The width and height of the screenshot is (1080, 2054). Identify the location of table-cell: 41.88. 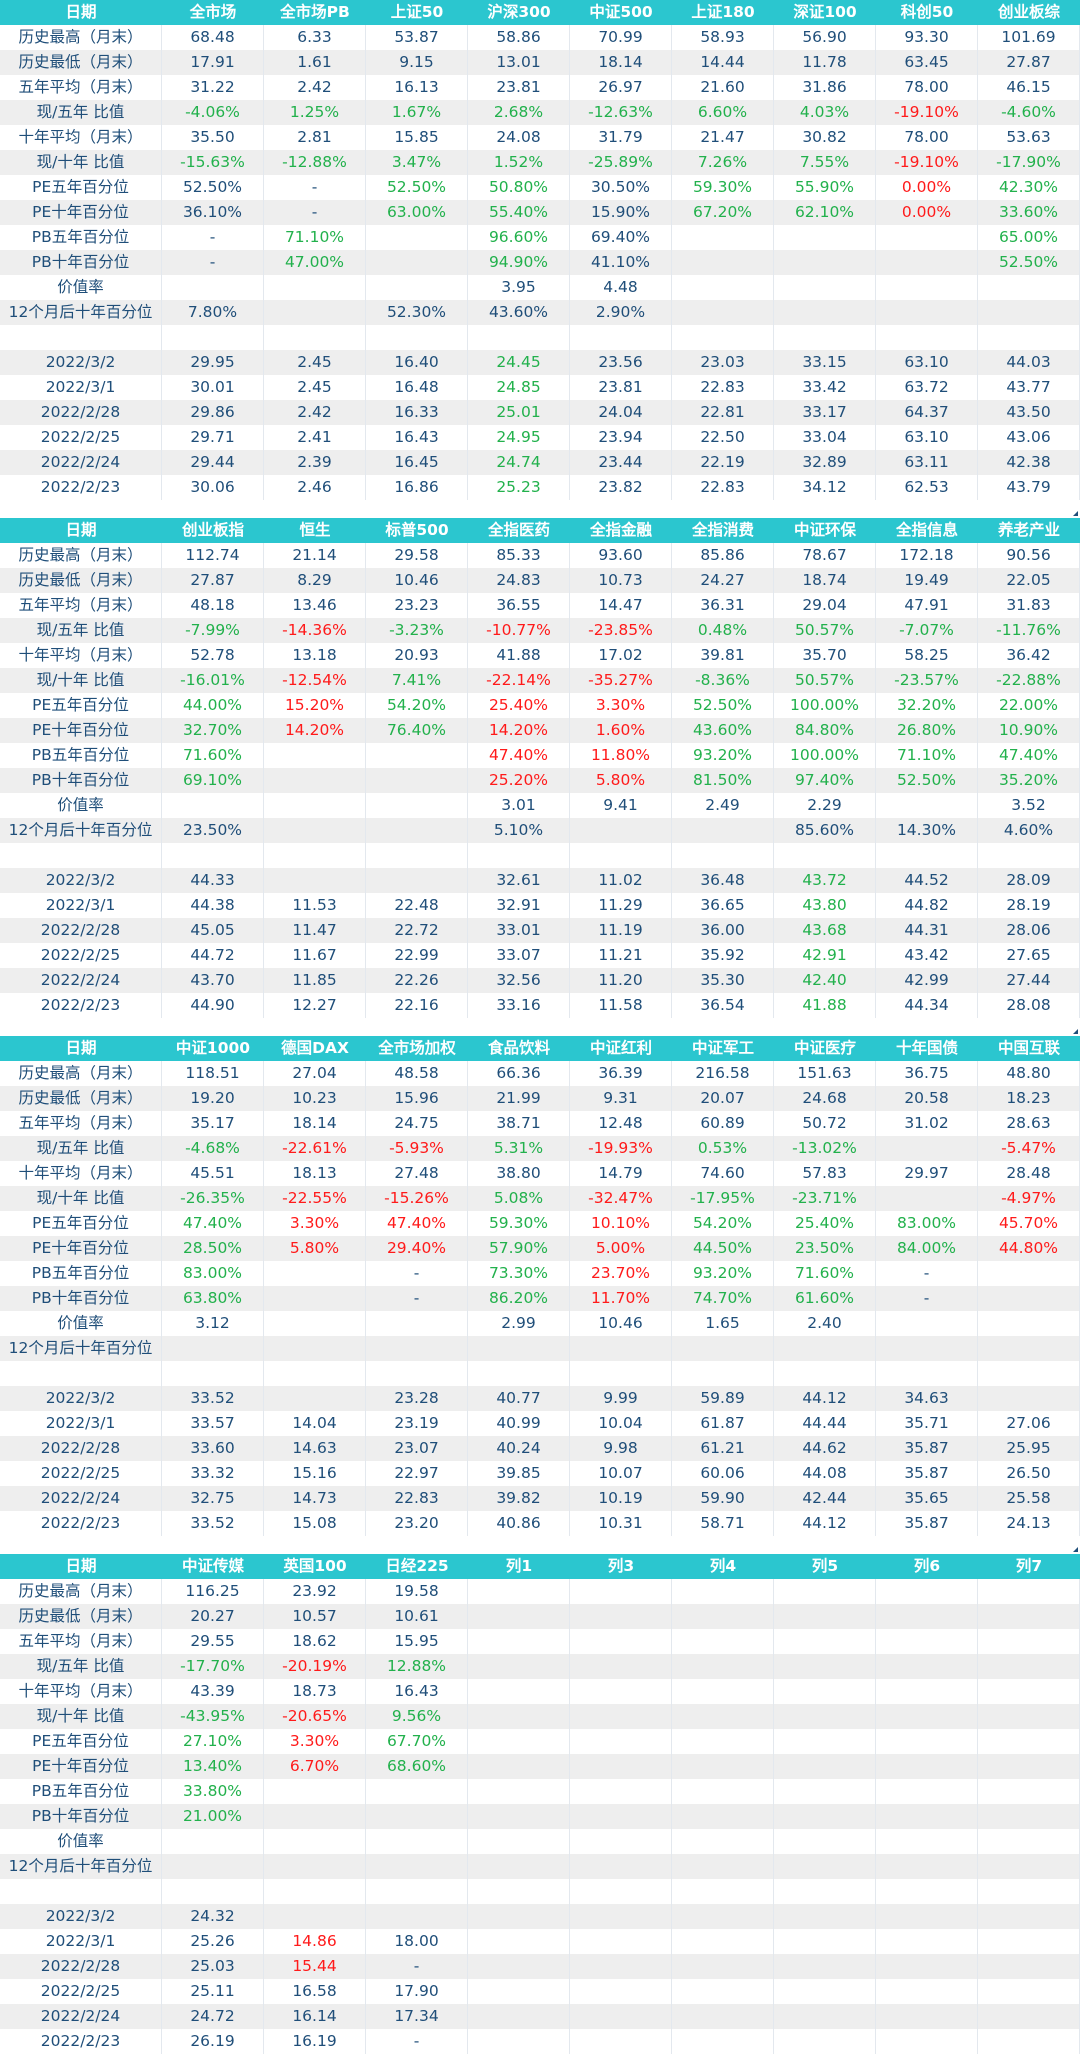
(519, 655).